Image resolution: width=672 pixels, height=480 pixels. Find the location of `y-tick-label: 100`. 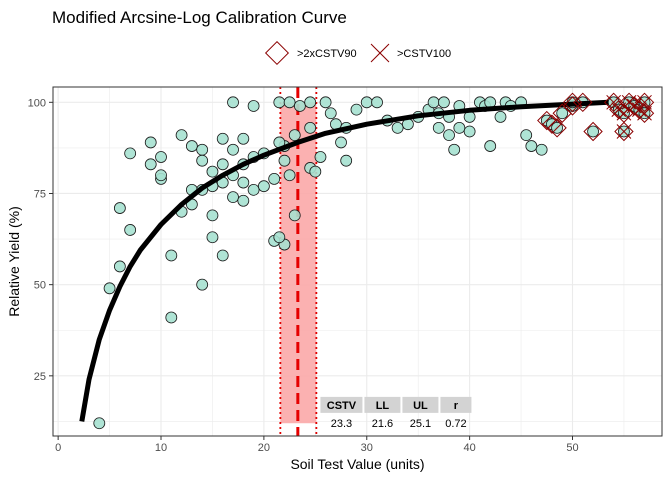

y-tick-label: 100 is located at coordinates (37, 103).